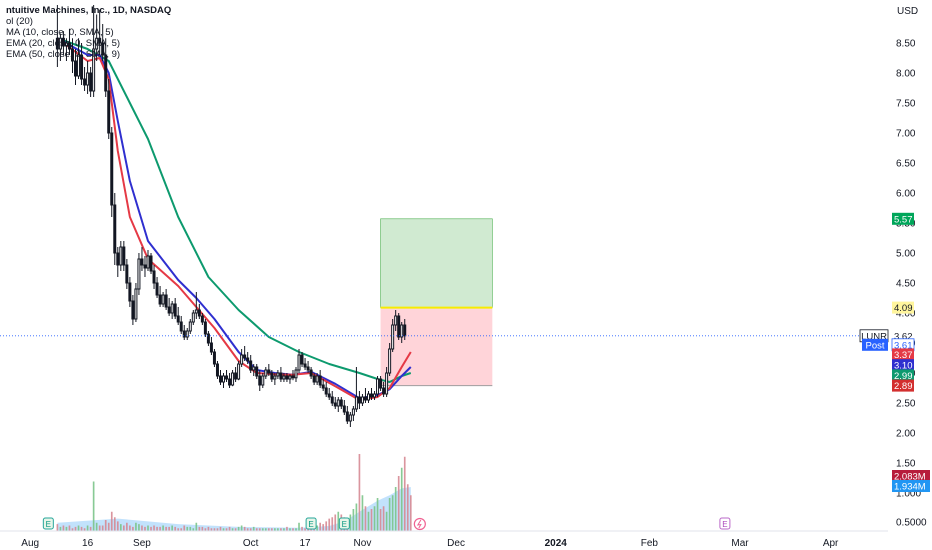 Image resolution: width=932 pixels, height=550 pixels. Describe the element at coordinates (556, 543) in the screenshot. I see `x-tick-label: 2024` at that location.